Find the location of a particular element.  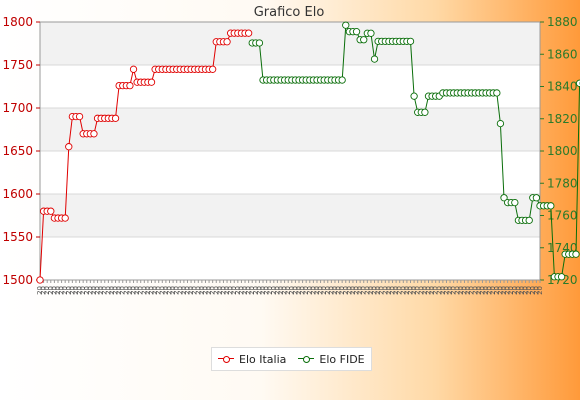

right-tick-label: 1800 is located at coordinates (562, 151).